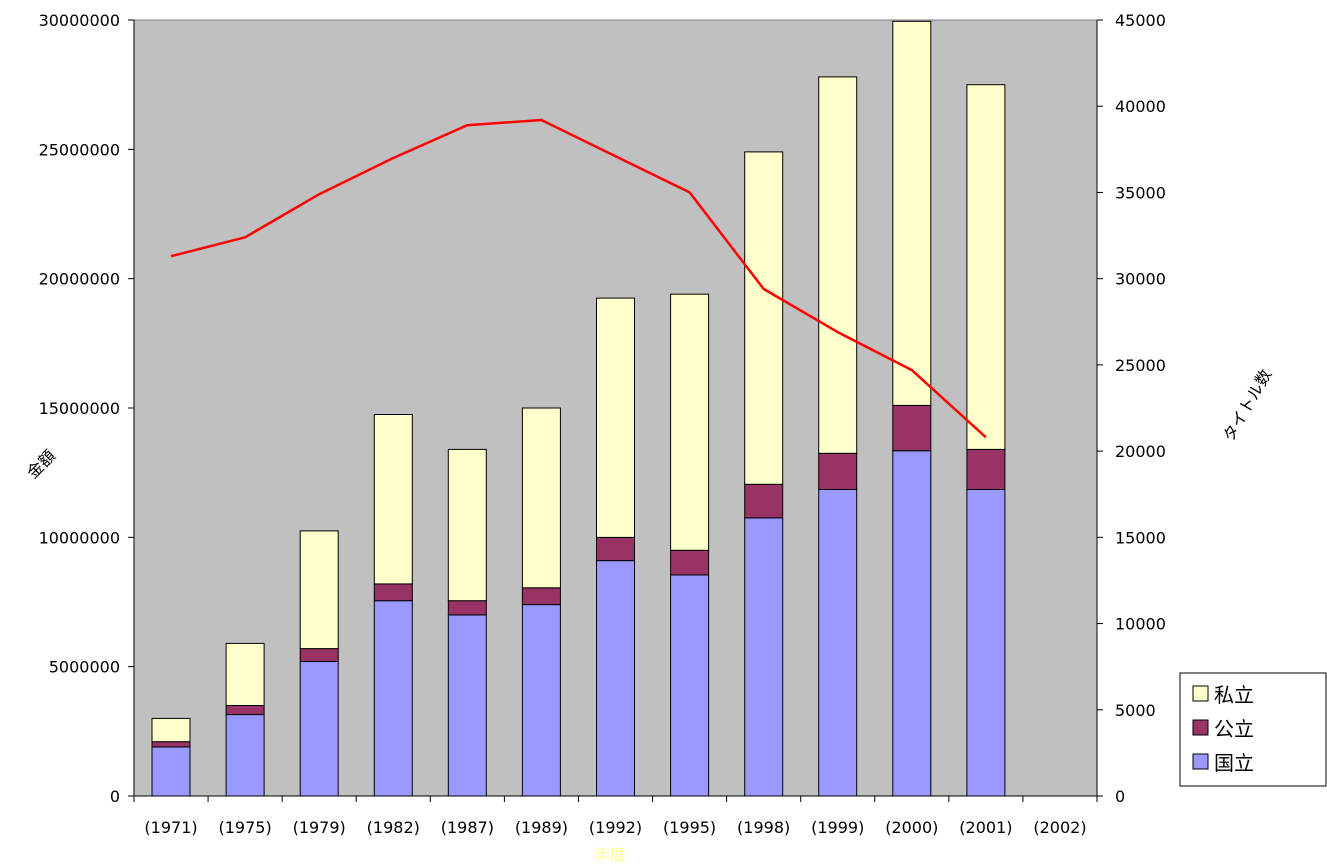 Image resolution: width=1327 pixels, height=866 pixels. Describe the element at coordinates (393, 499) in the screenshot. I see `bar-私立-(1982)` at that location.